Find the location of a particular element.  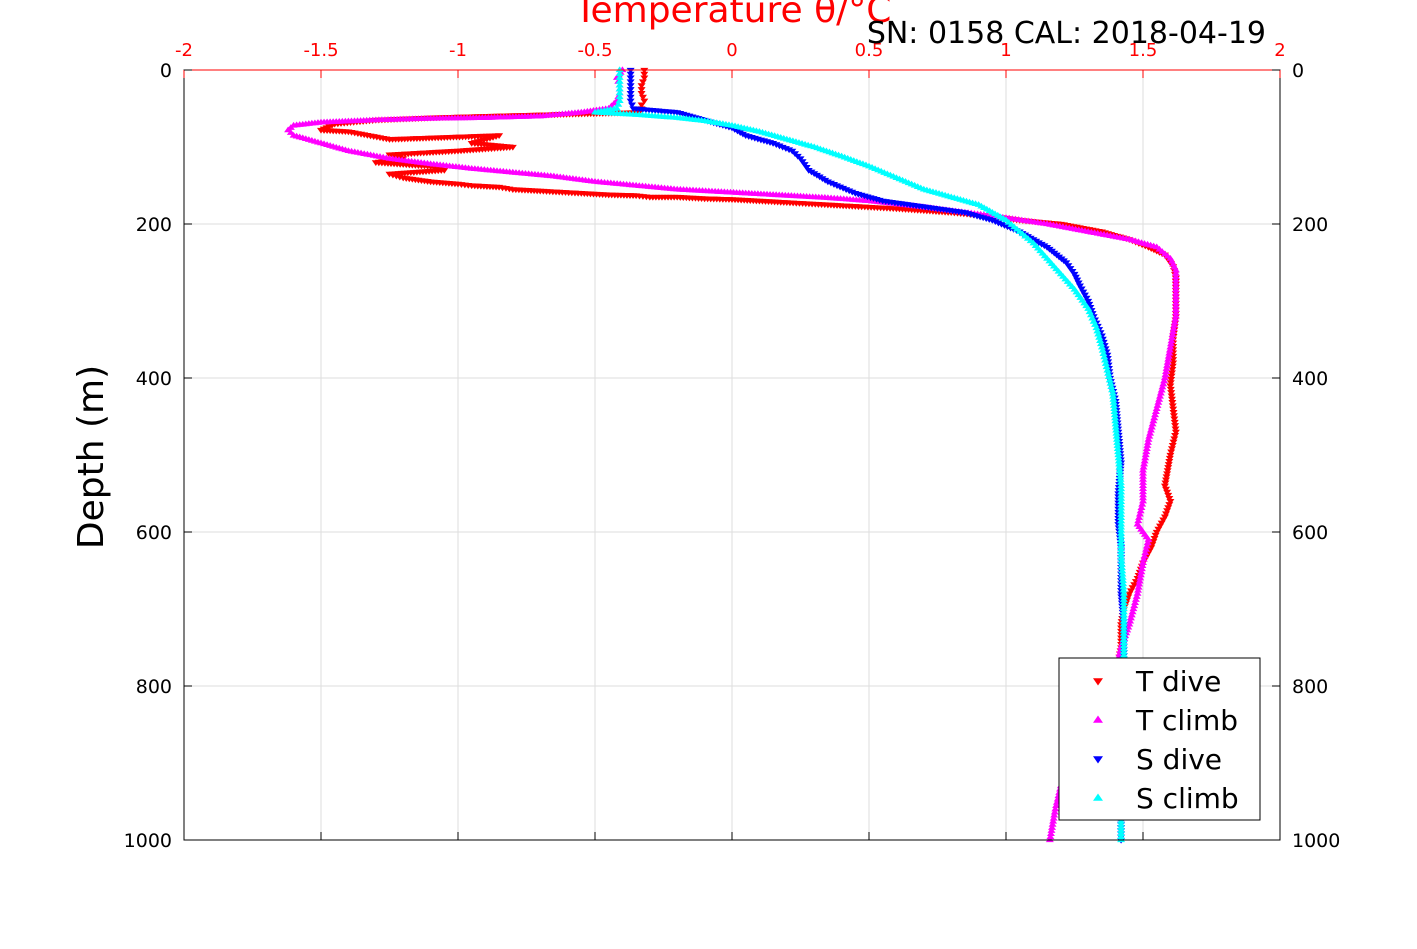

x-tick-label: 0 is located at coordinates (731, 50).